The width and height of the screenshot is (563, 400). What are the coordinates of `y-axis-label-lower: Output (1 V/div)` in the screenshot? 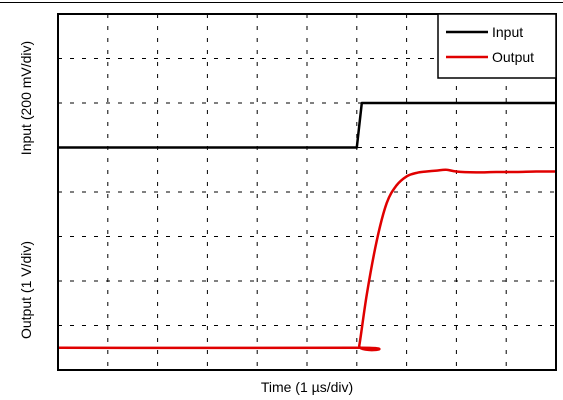 It's located at (26, 290).